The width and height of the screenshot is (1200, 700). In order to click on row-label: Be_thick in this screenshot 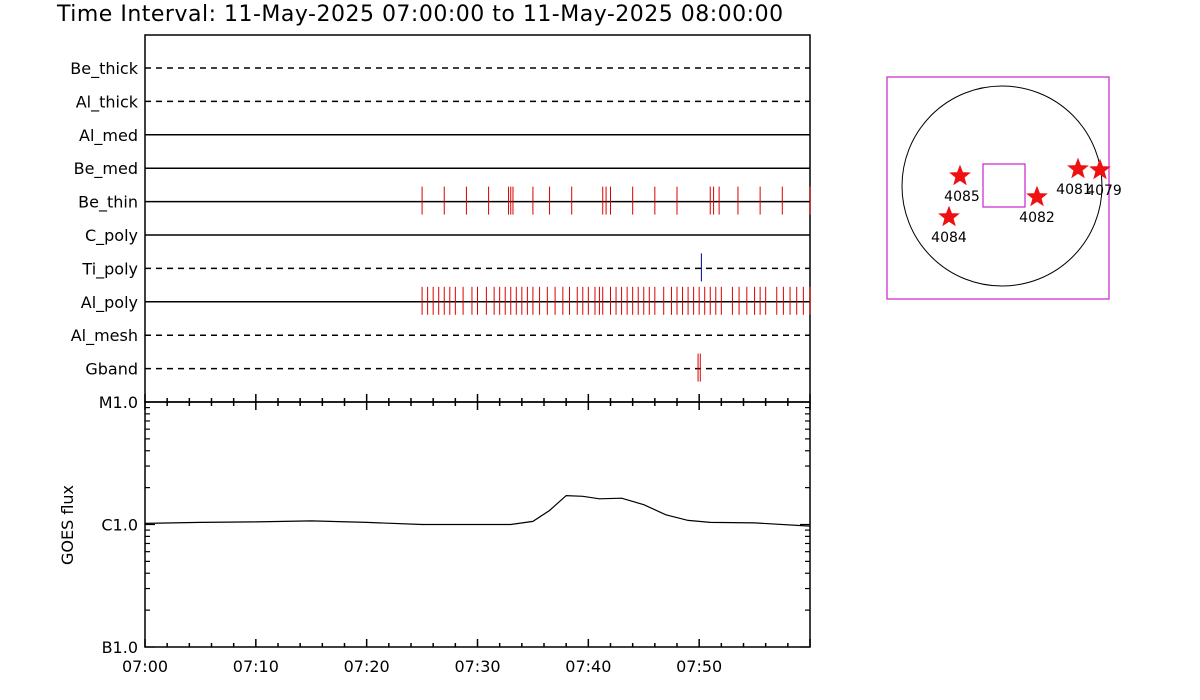, I will do `click(104, 69)`.